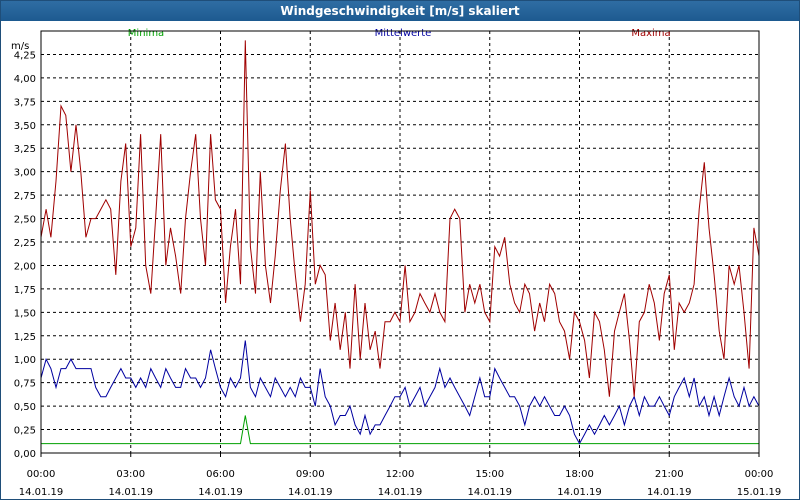  Describe the element at coordinates (25, 220) in the screenshot. I see `y-tick-label: 2,50` at that location.